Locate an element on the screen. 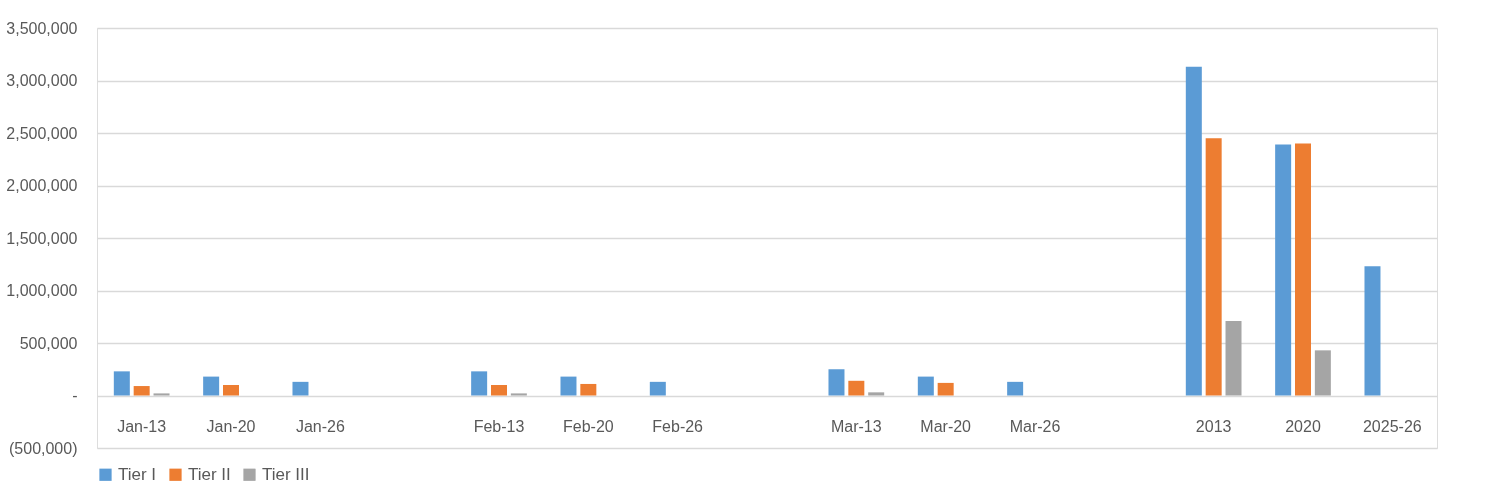 This screenshot has width=1489, height=502. x-tick-label: Jan-13 is located at coordinates (142, 426).